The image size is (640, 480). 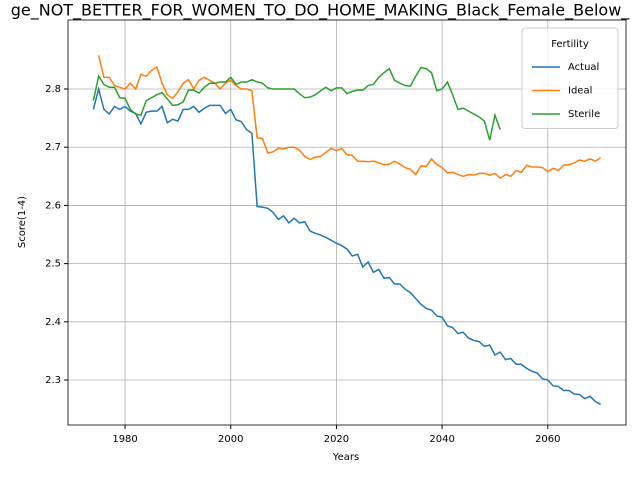 I want to click on y-axis-label: Score(1-4), so click(x=22, y=222).